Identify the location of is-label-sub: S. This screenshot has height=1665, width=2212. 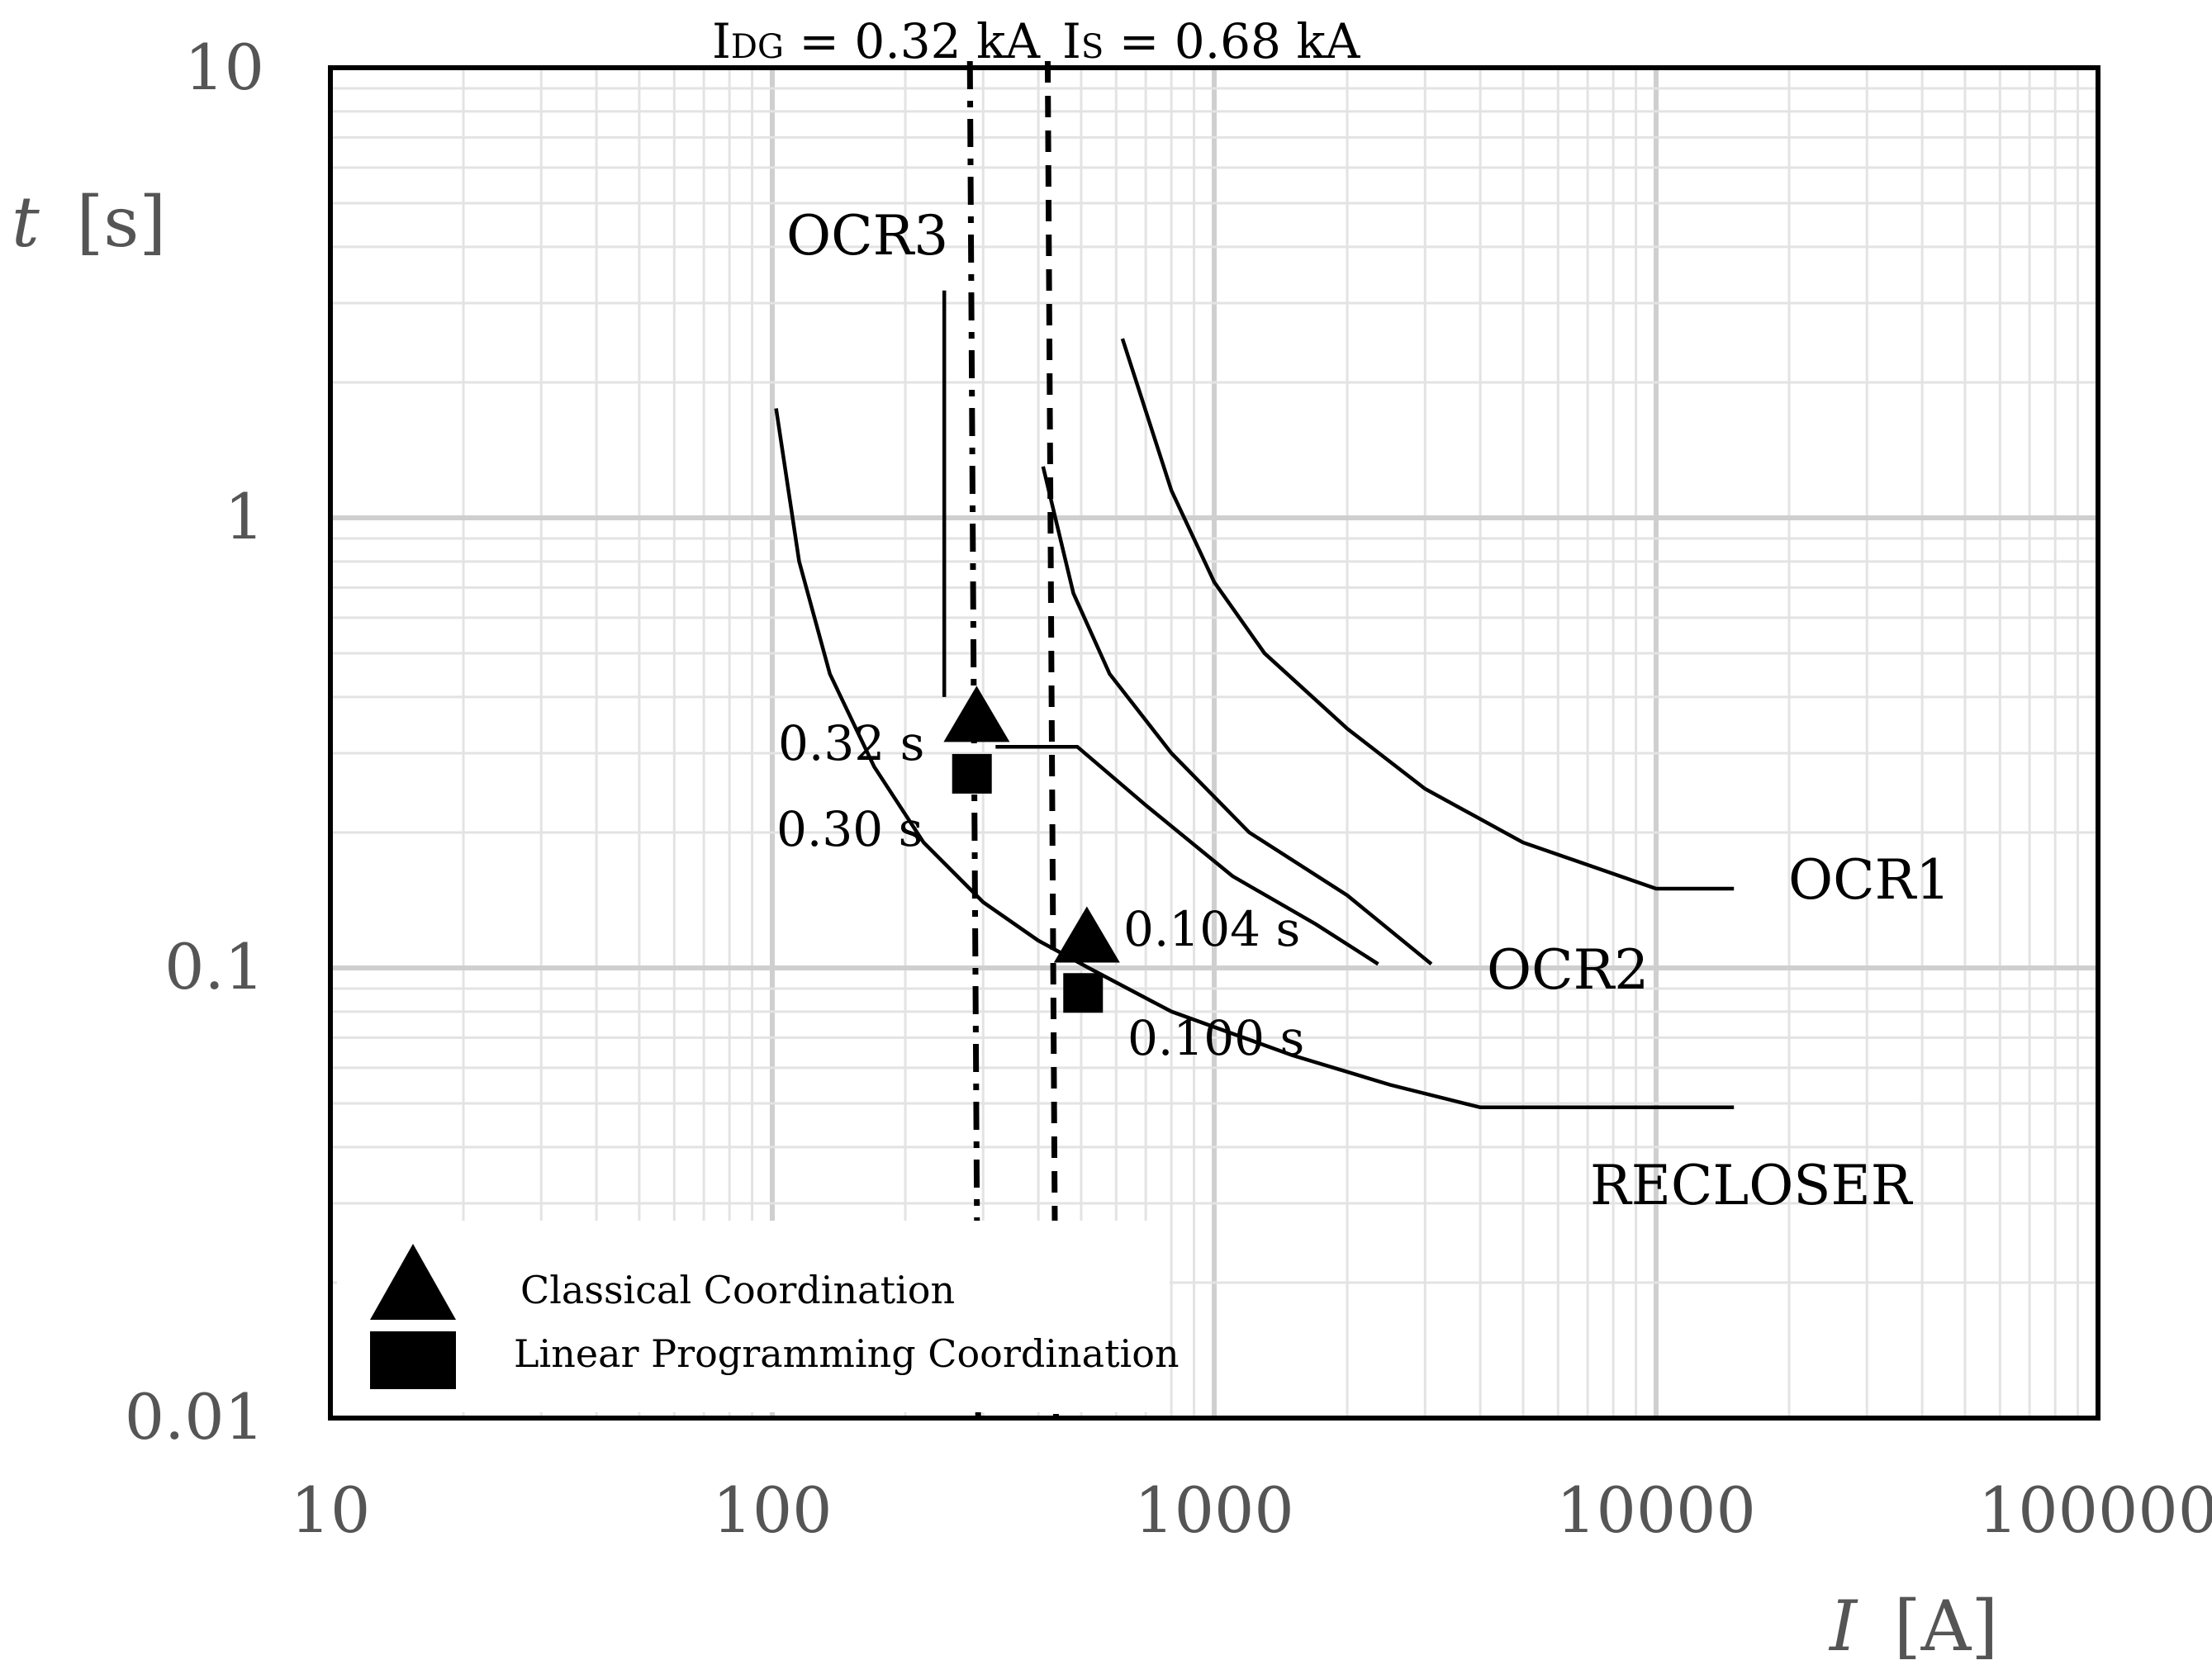
(1092, 47).